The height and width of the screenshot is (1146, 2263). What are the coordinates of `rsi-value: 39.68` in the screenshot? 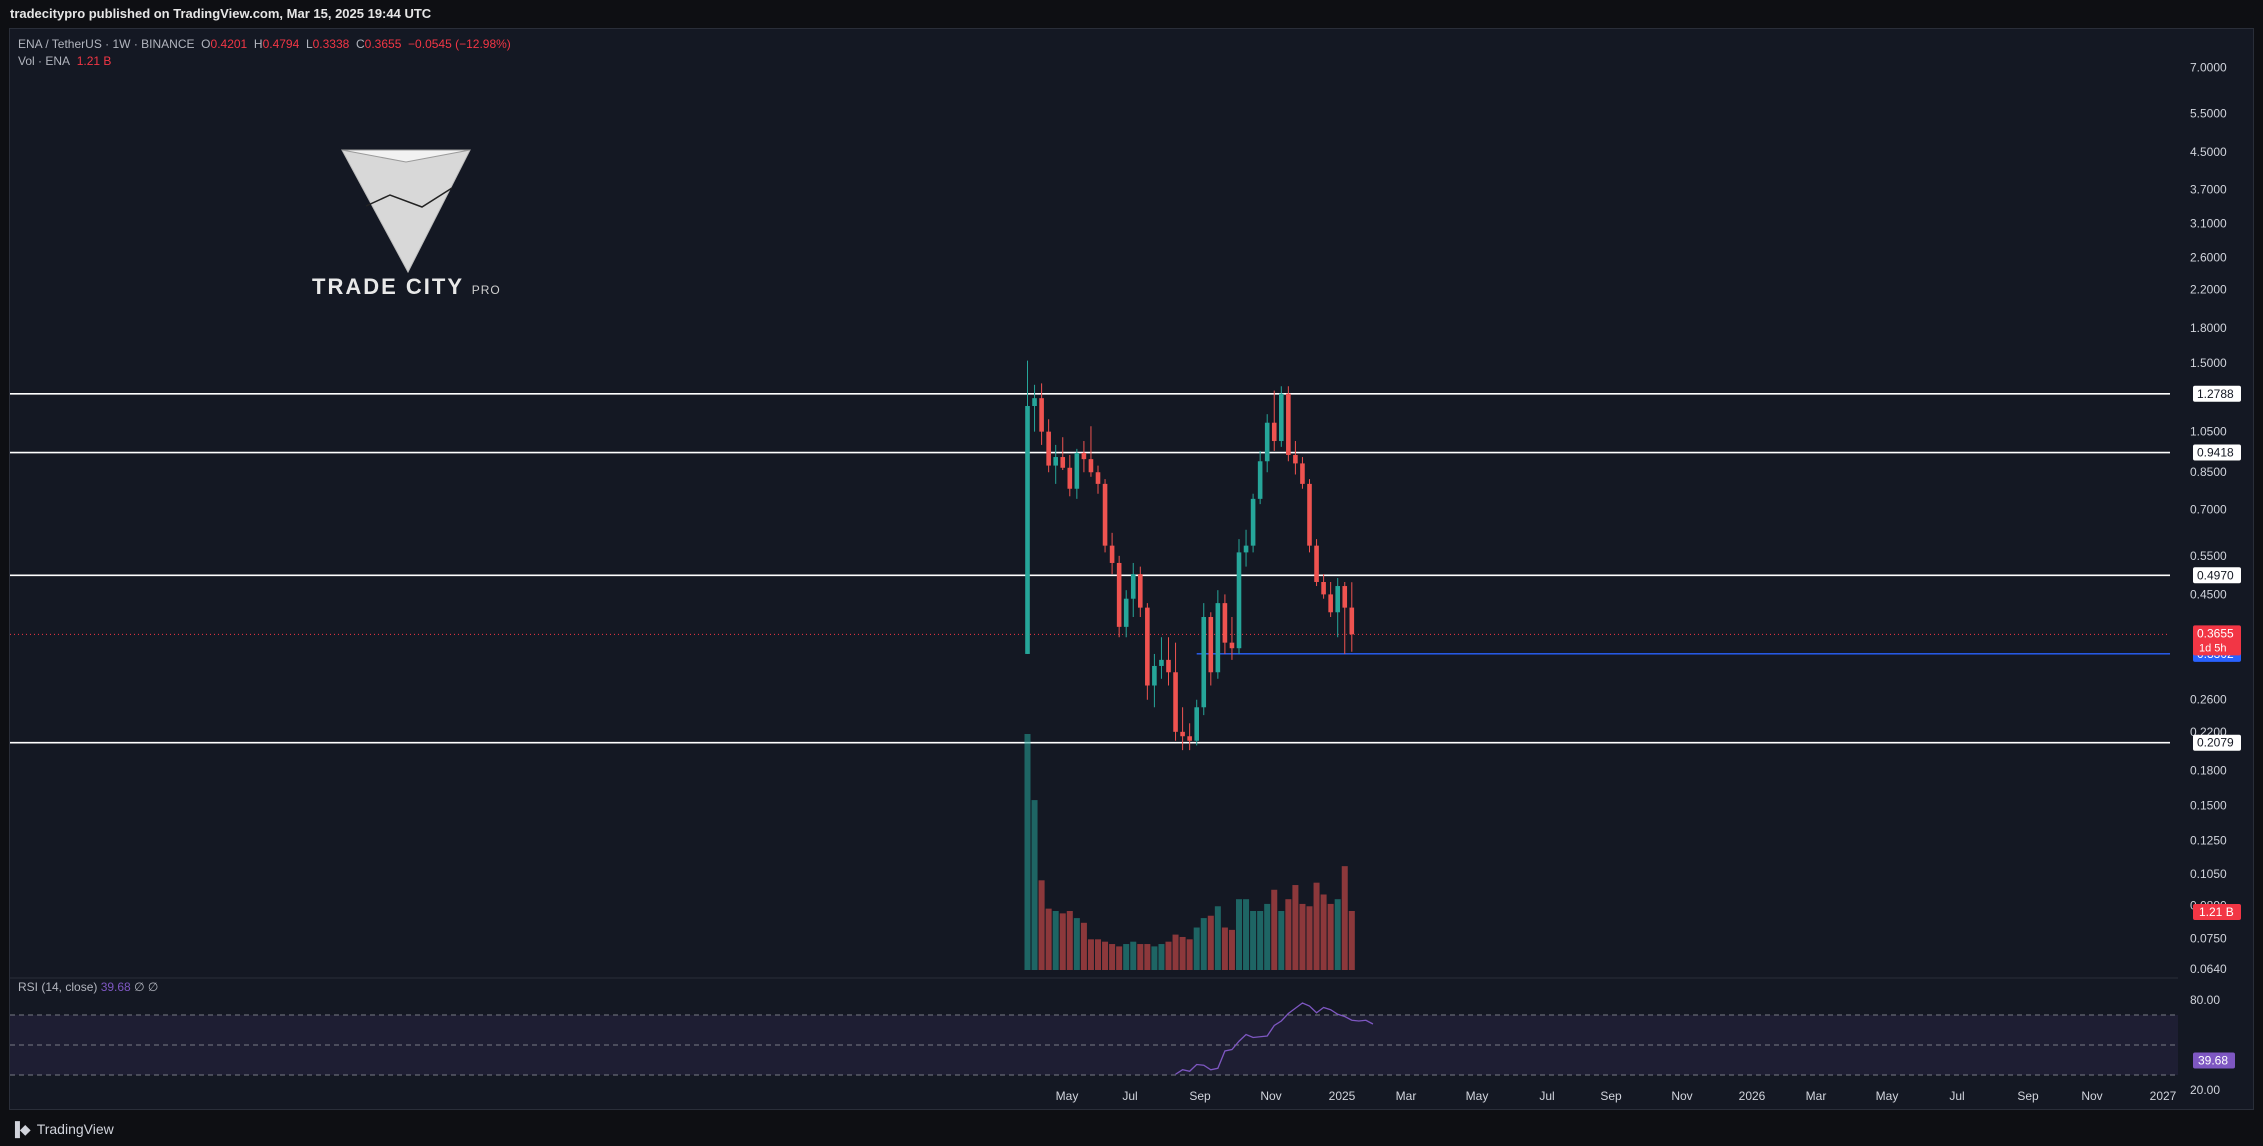 It's located at (115, 987).